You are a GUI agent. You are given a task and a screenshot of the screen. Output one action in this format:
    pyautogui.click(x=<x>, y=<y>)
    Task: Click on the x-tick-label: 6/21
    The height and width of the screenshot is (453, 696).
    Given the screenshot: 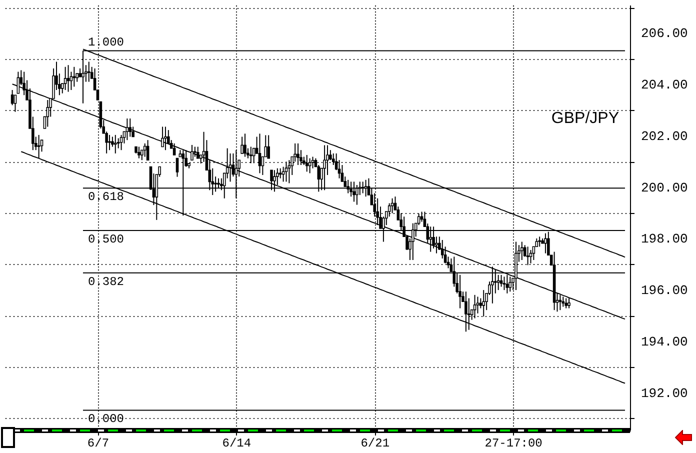 What is the action you would take?
    pyautogui.click(x=375, y=443)
    